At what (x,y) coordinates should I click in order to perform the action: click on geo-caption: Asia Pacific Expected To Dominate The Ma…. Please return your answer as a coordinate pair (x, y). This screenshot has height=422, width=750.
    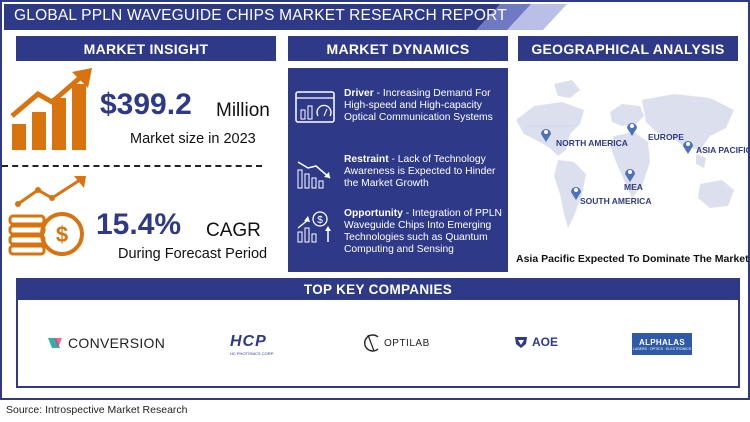
    Looking at the image, I should click on (632, 259).